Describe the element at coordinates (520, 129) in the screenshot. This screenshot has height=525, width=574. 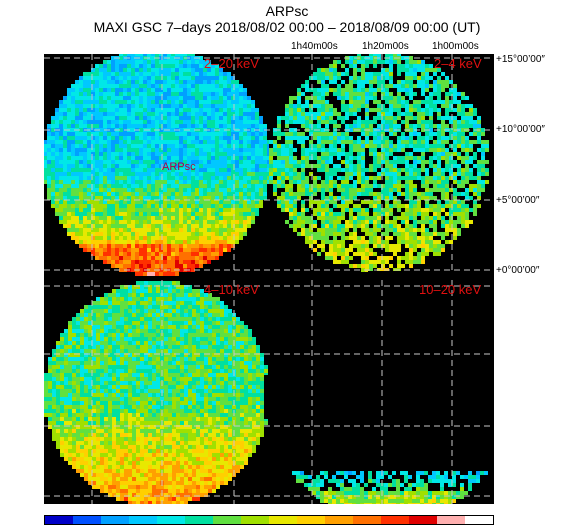
I see `dec-tick-label: +10°00’00″` at that location.